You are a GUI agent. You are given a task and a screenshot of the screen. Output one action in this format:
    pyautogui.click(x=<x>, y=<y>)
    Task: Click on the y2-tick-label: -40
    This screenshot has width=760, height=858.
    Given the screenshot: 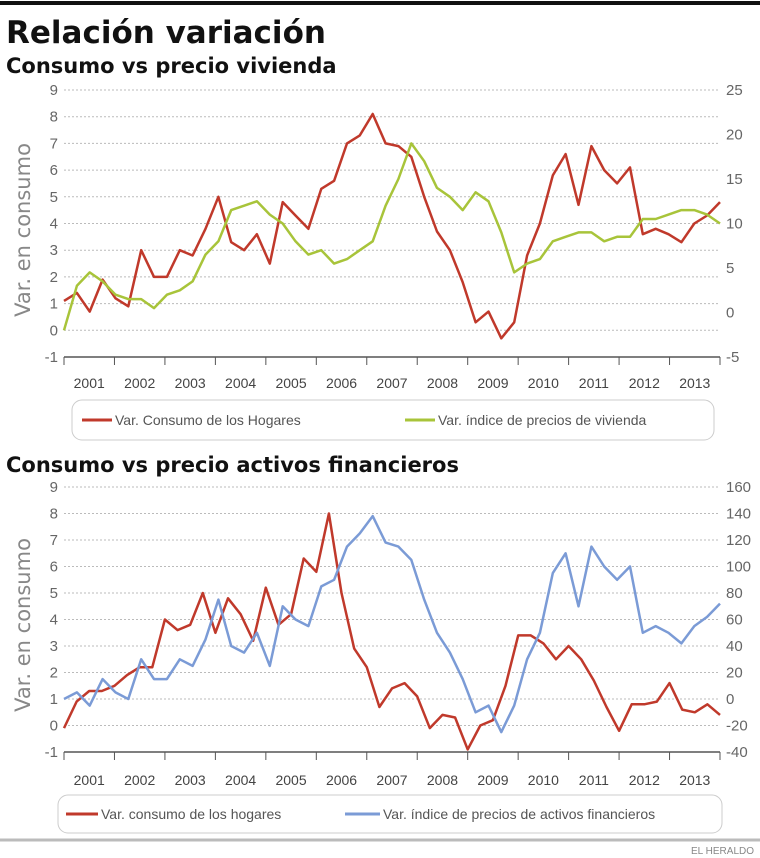 What is the action you would take?
    pyautogui.click(x=737, y=752)
    